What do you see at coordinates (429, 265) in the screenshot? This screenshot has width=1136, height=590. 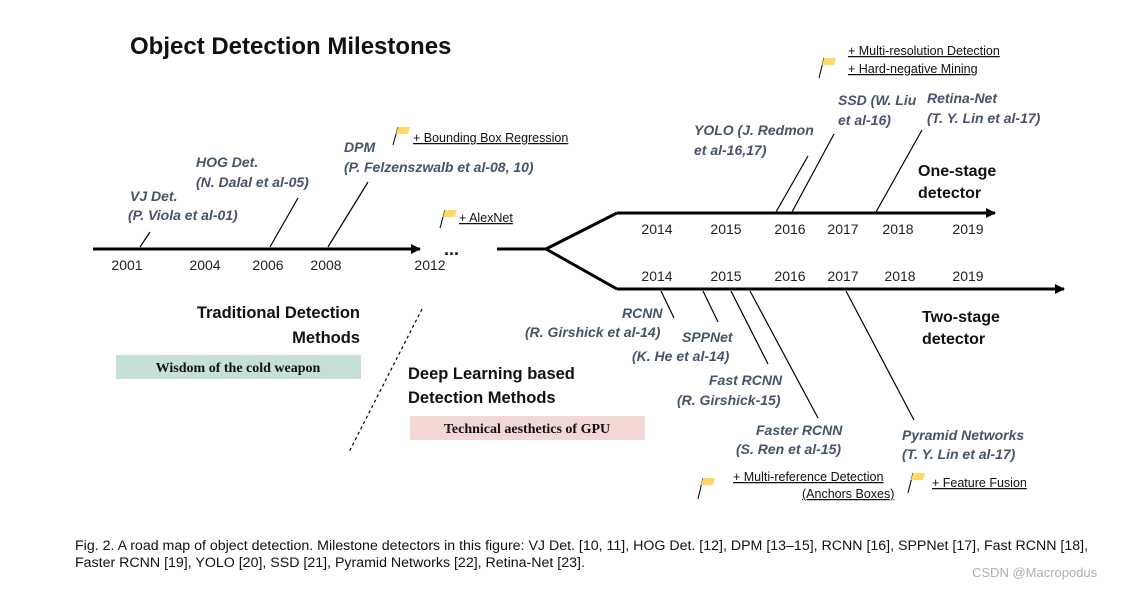 I see `year-label: 2012` at bounding box center [429, 265].